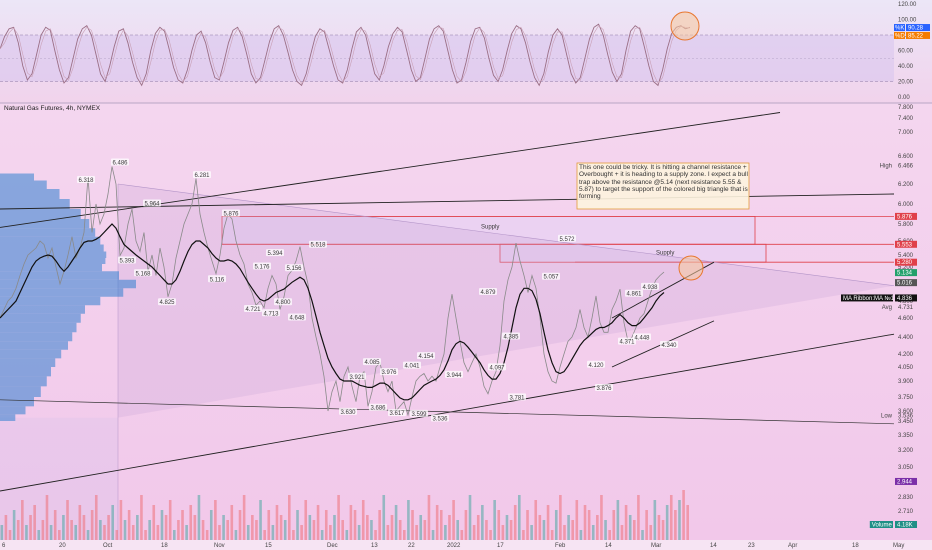  What do you see at coordinates (167, 303) in the screenshot?
I see `swing-label-text: 4.825` at bounding box center [167, 303].